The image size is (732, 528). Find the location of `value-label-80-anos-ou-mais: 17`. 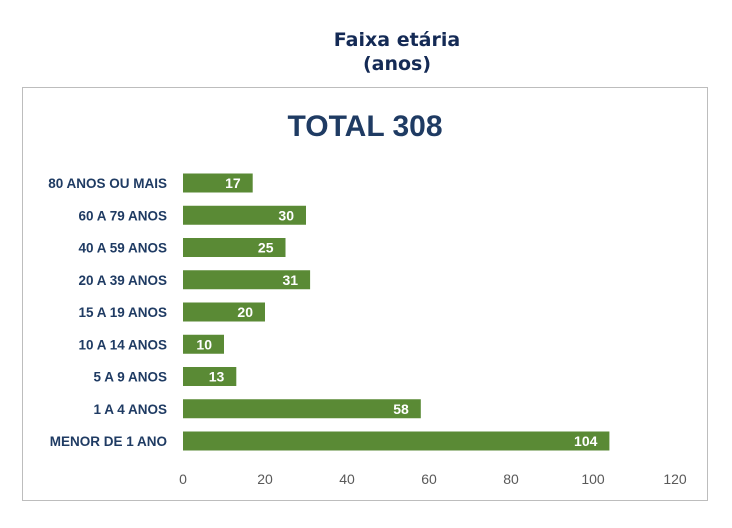

value-label-80-anos-ou-mais: 17 is located at coordinates (233, 183).